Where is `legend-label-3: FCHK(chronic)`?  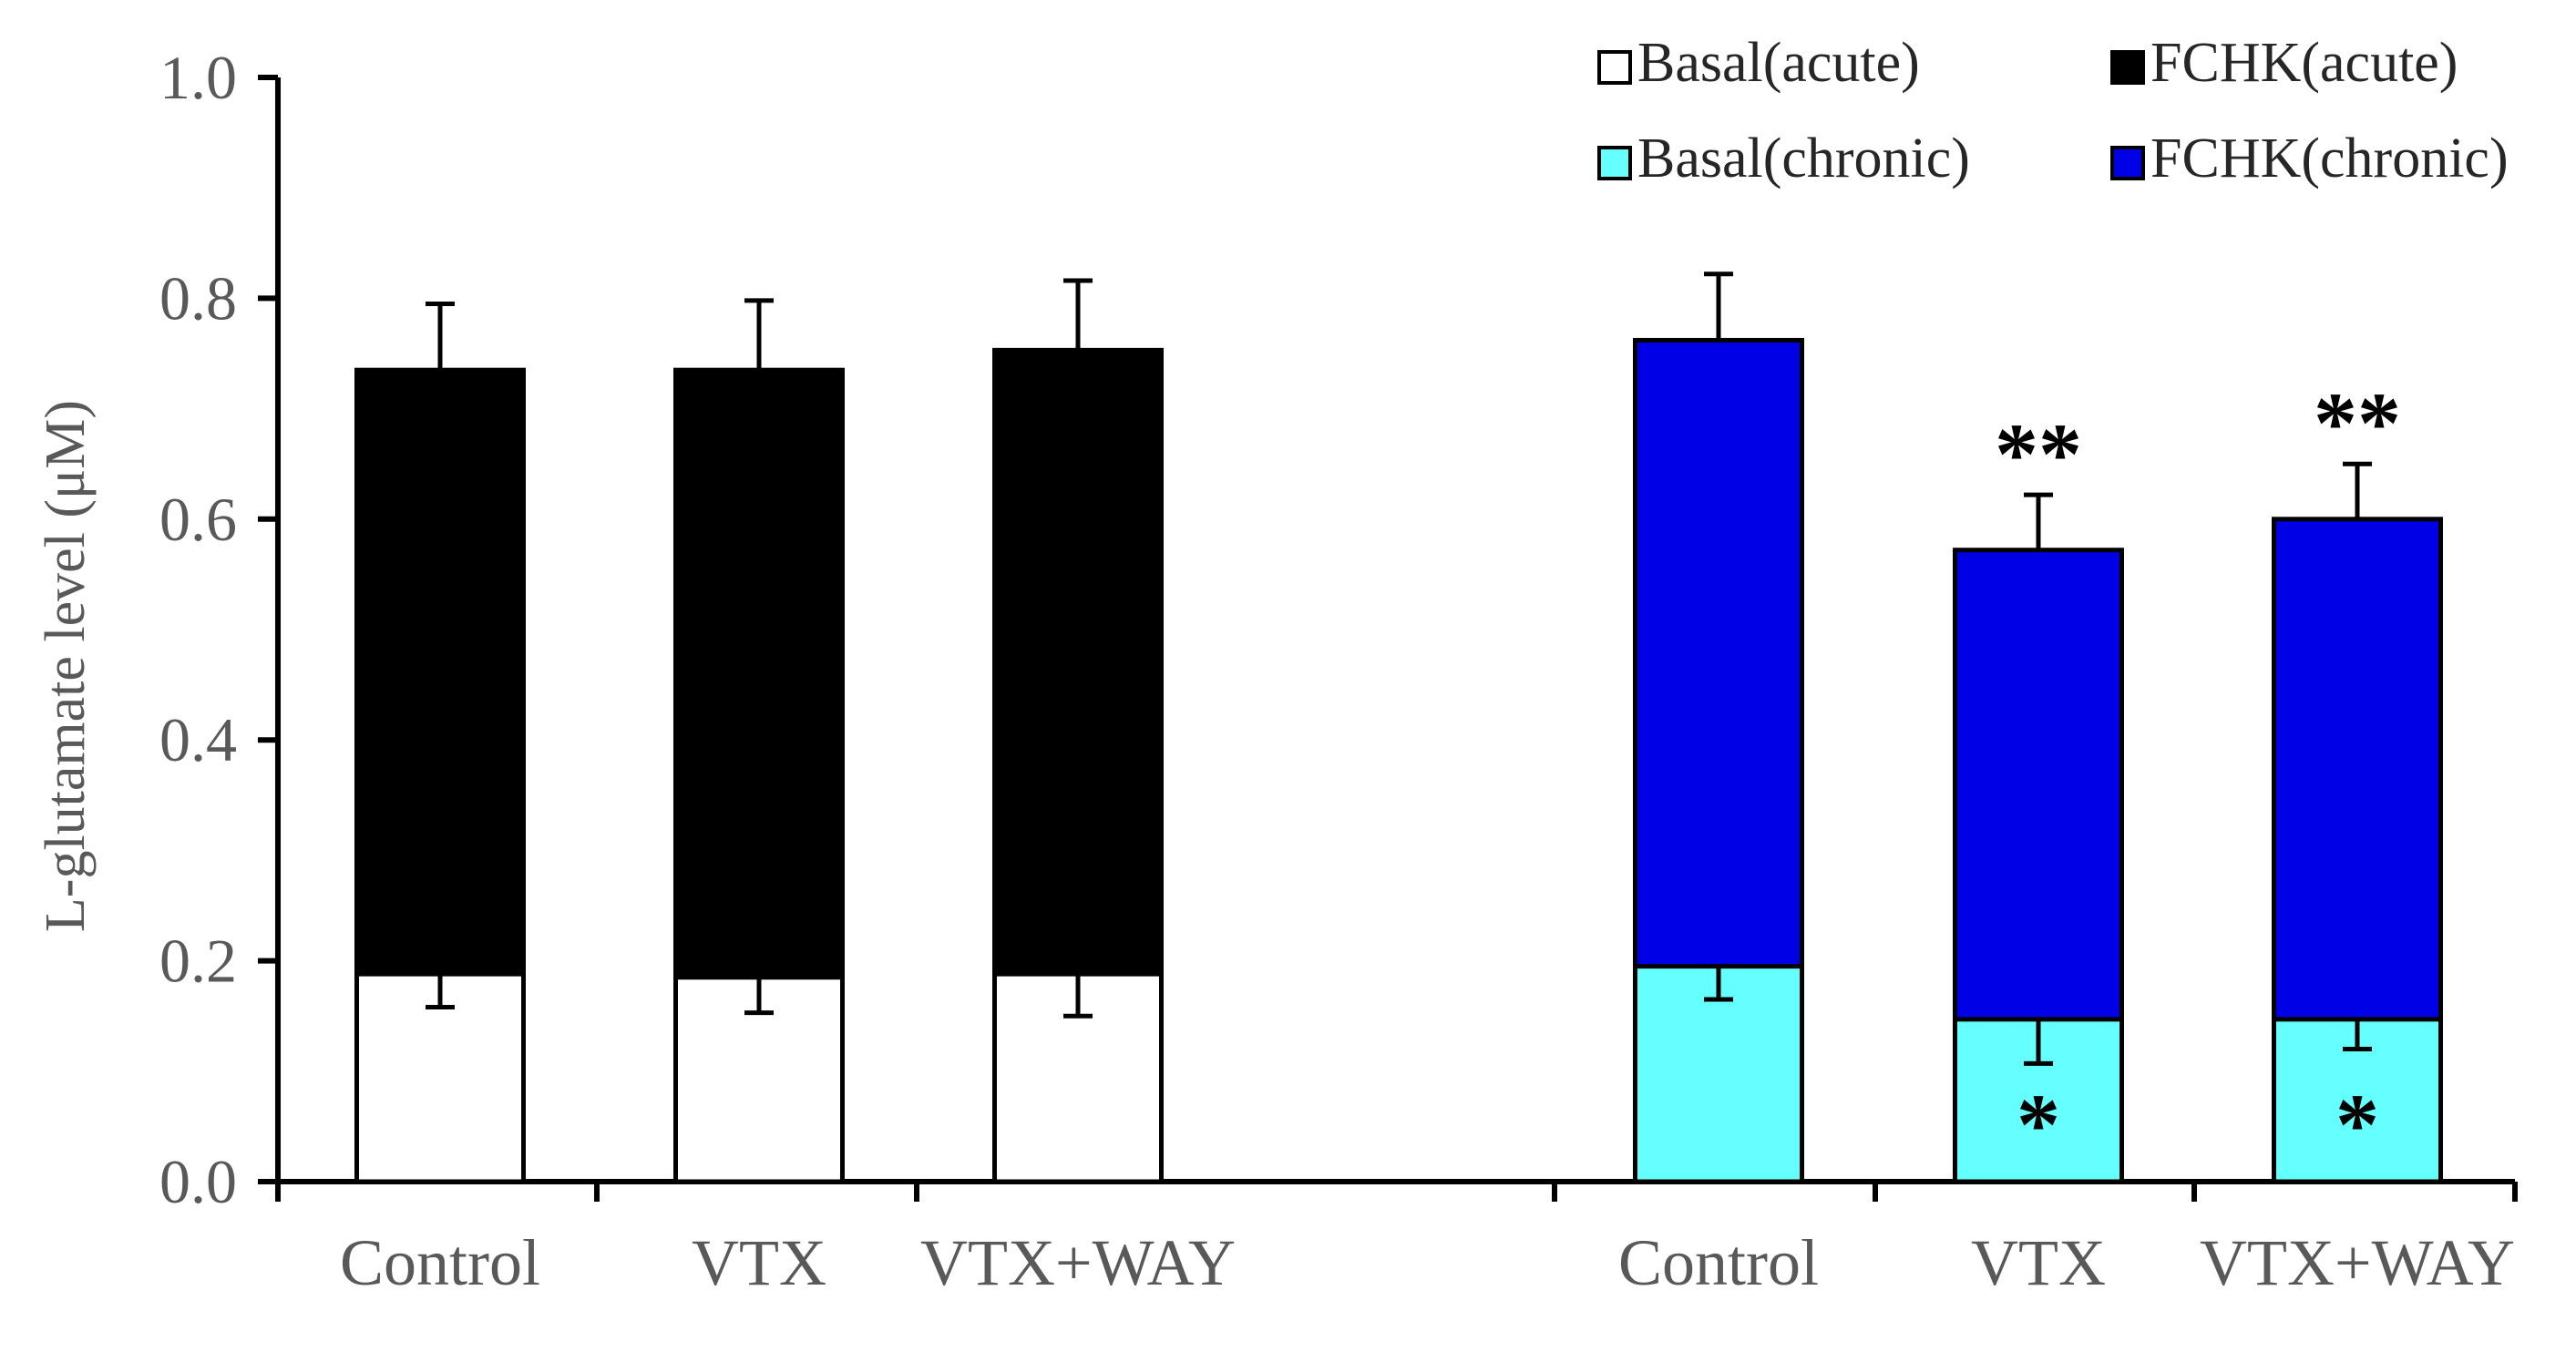
legend-label-3: FCHK(chronic) is located at coordinates (2330, 158).